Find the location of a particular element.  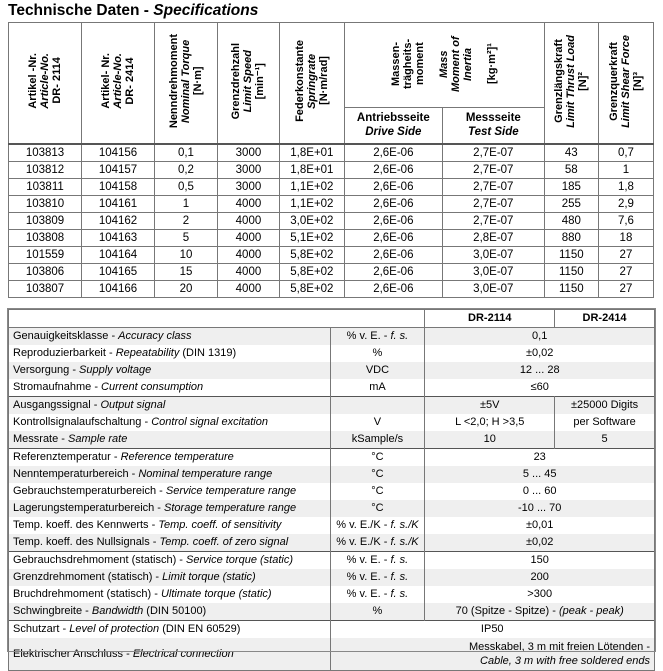

value-text: -10 ... 70 is located at coordinates (539, 508).